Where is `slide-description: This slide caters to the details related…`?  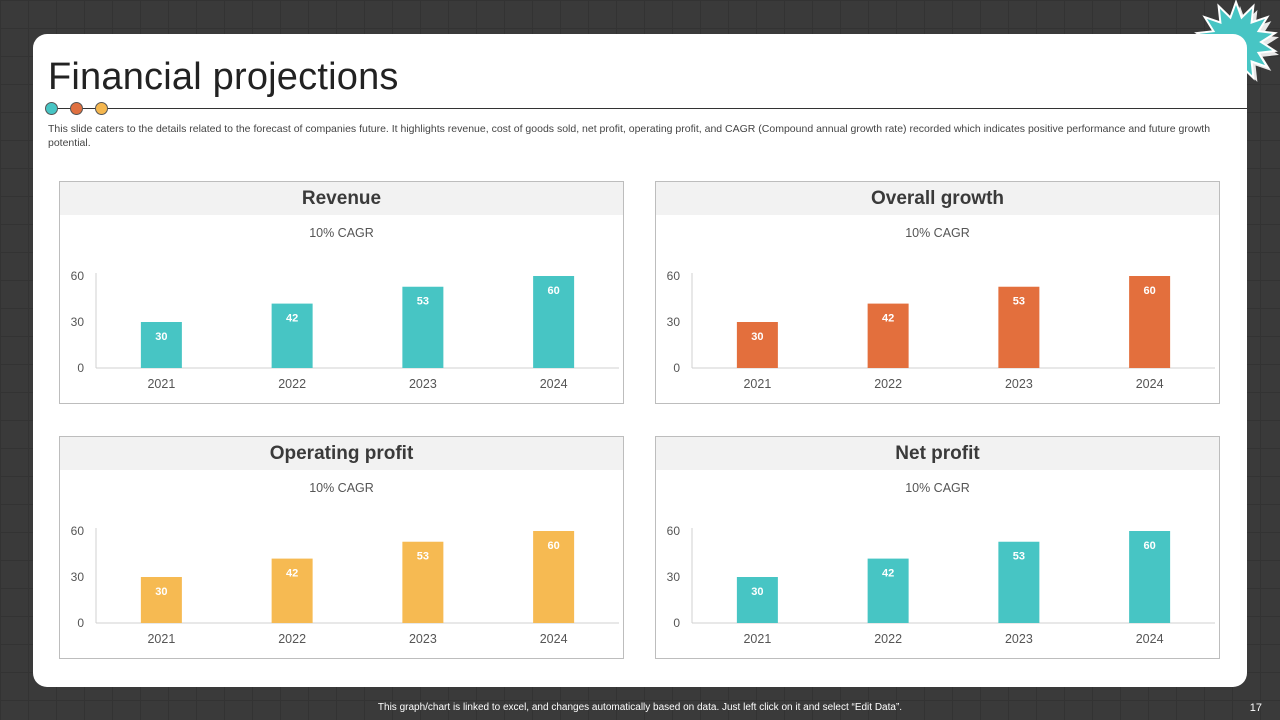 slide-description: This slide caters to the details related… is located at coordinates (629, 136).